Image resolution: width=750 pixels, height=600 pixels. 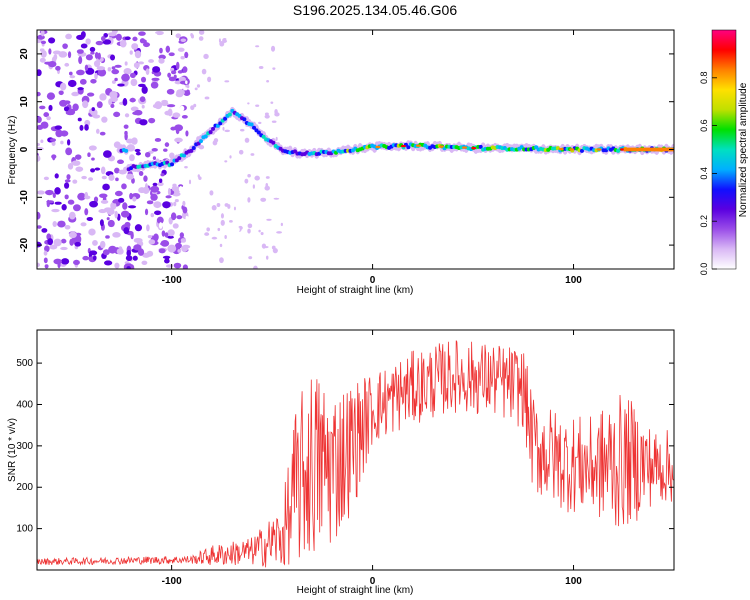 What do you see at coordinates (24, 487) in the screenshot?
I see `y-tick-label: 200` at bounding box center [24, 487].